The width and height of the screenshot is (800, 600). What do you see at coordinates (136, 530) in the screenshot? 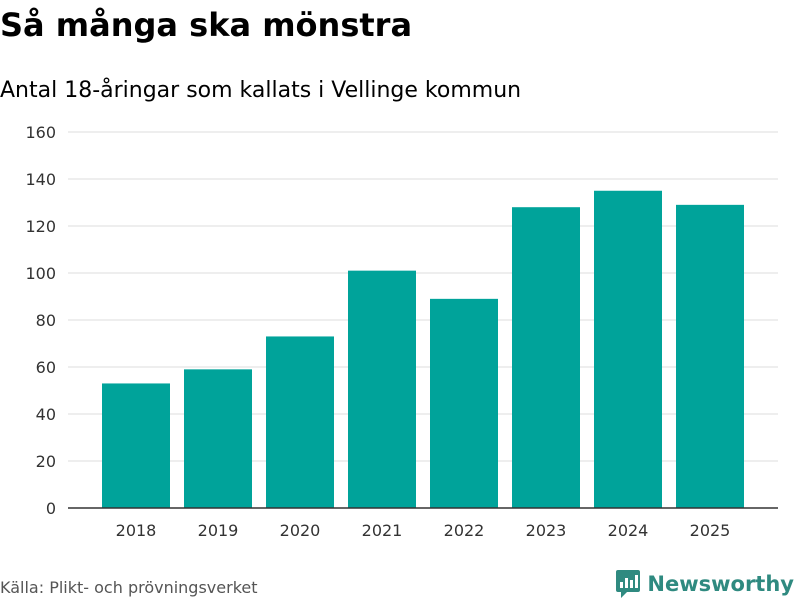
I see `x-tick-label: 2018` at bounding box center [136, 530].